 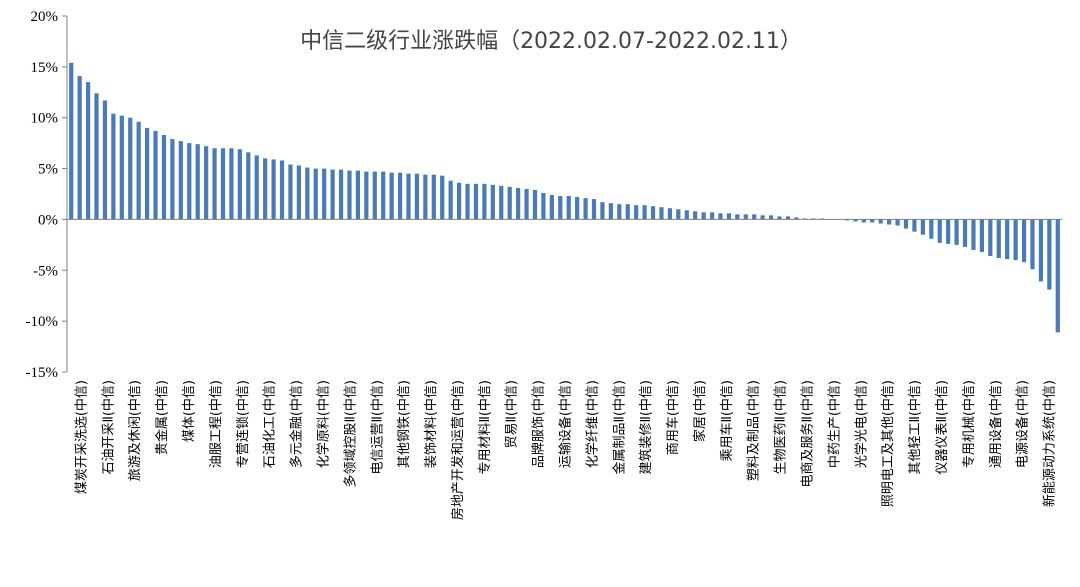 I want to click on x-tick-label: 贵金属(中信), so click(x=162, y=417).